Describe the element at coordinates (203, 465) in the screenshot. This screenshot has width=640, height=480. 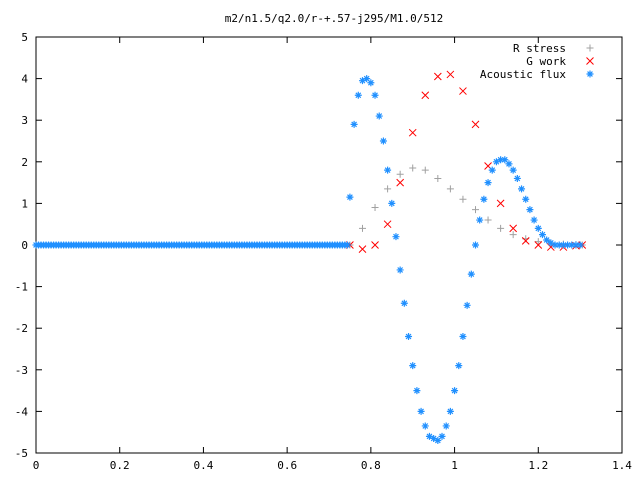
I see `x-tick-label: 0.4` at that location.